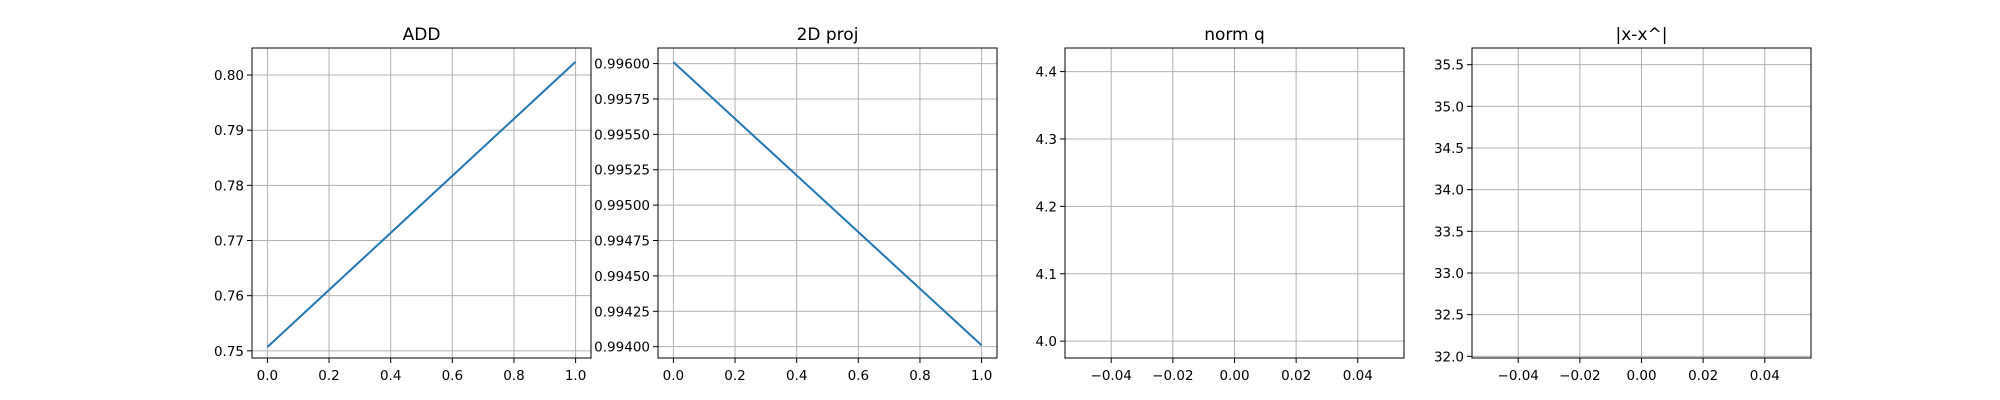  What do you see at coordinates (229, 76) in the screenshot?
I see `y-tick-label: 0.80` at bounding box center [229, 76].